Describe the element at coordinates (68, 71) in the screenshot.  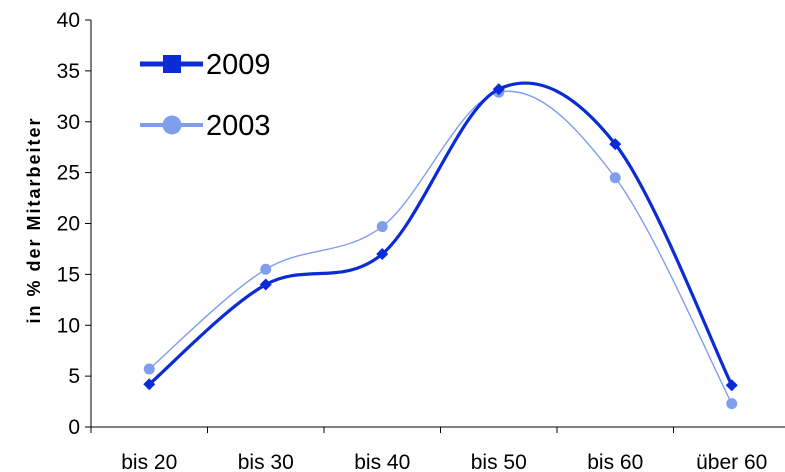
I see `y-tick-label: 35` at that location.